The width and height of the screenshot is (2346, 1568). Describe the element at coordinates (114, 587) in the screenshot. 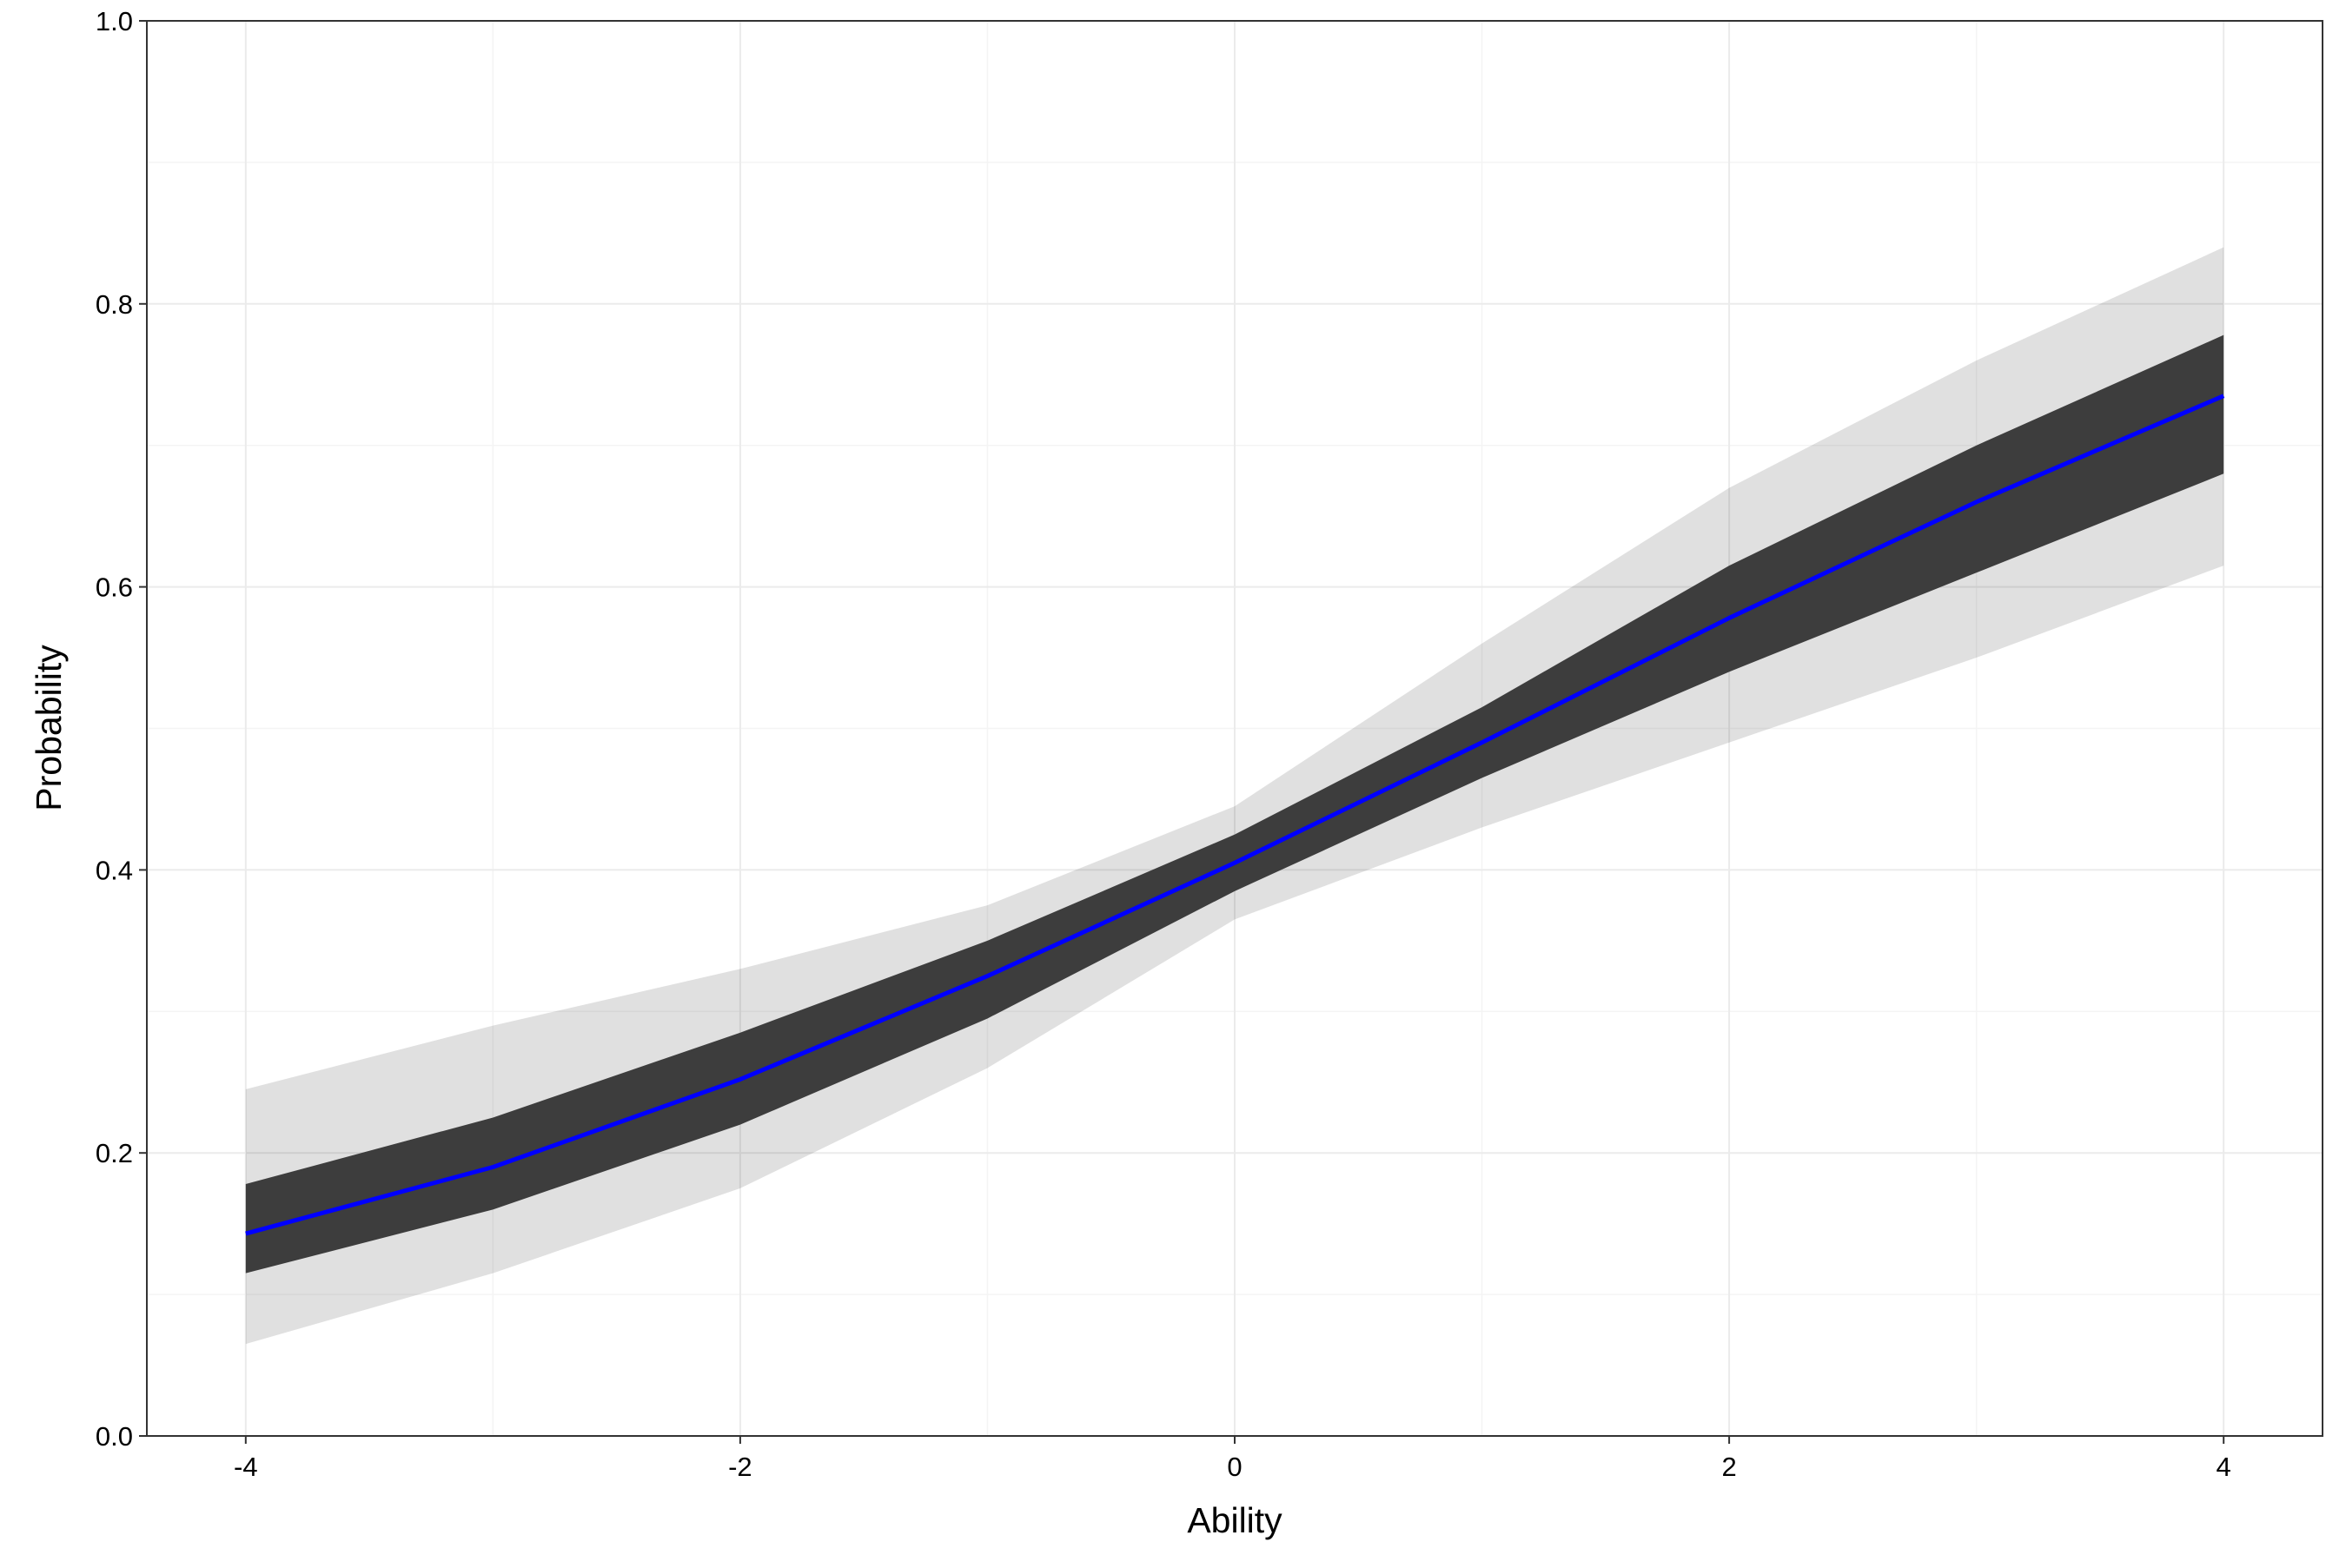

I see `y-tick-label: 0.6` at that location.